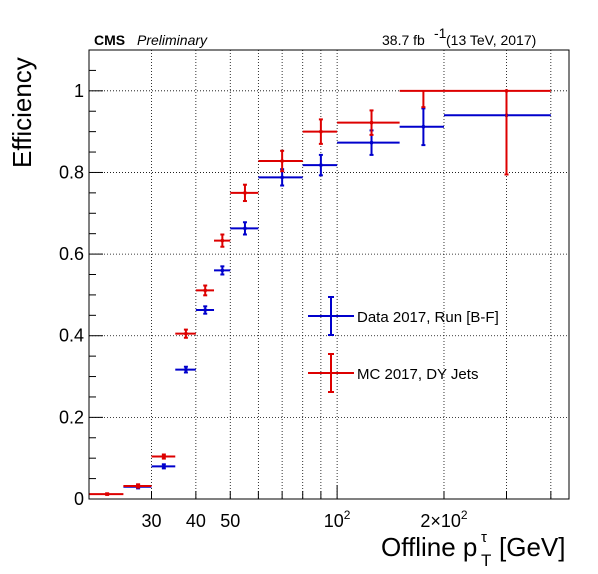 This screenshot has height=574, width=598. What do you see at coordinates (484, 537) in the screenshot?
I see `x-axis-title-superscript: τ` at bounding box center [484, 537].